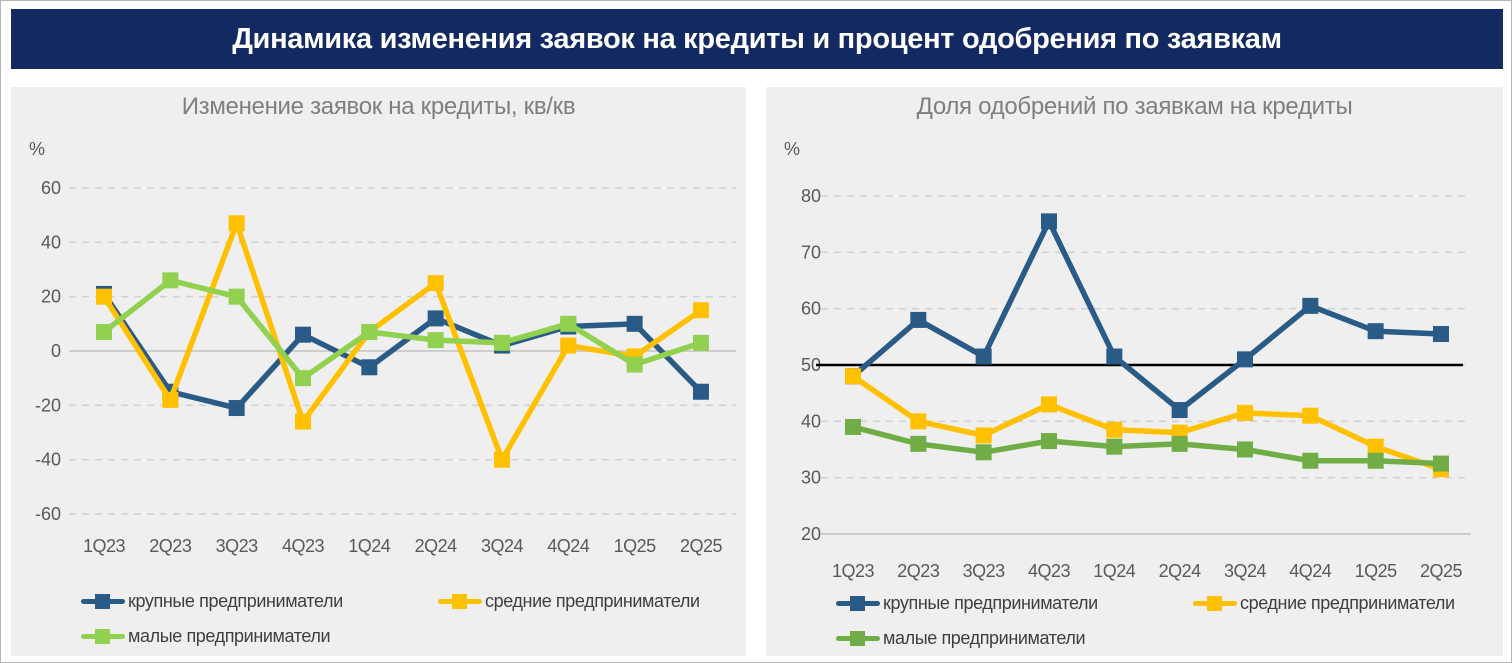 The height and width of the screenshot is (663, 1512). Describe the element at coordinates (56, 351) in the screenshot. I see `y-tick-label: 0` at that location.